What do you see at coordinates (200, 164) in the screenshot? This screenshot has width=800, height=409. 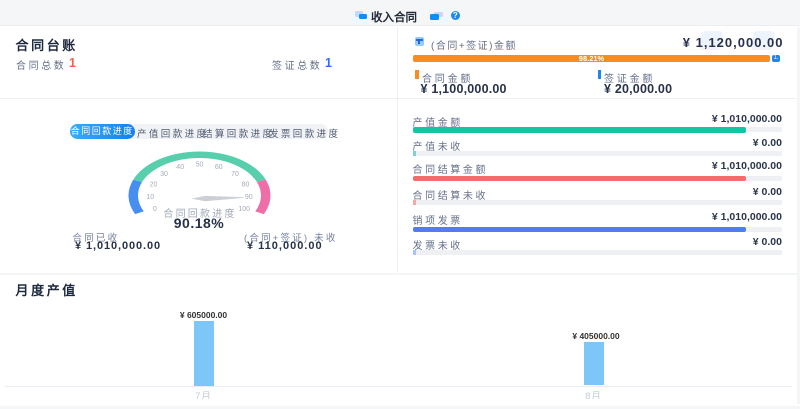 I see `svg-text: 50` at bounding box center [200, 164].